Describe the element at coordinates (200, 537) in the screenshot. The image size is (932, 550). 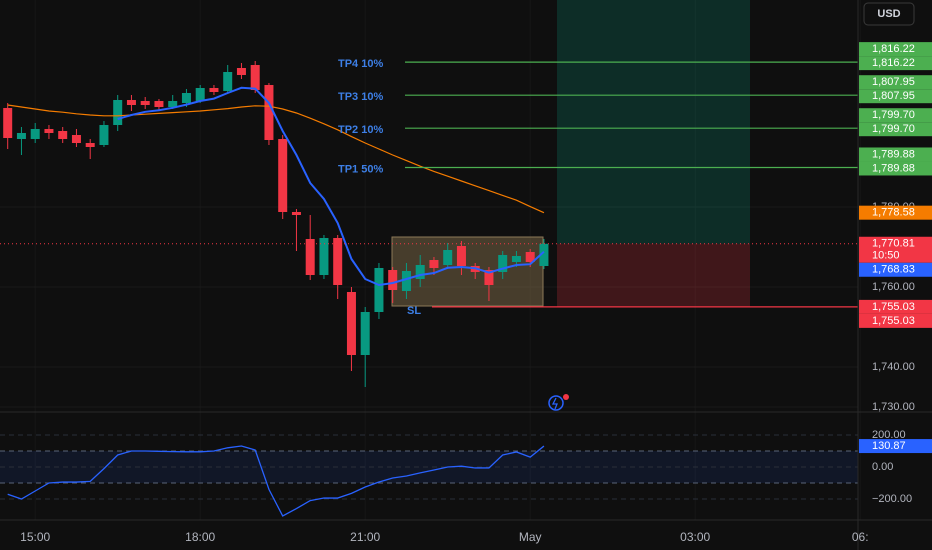
I see `x-tick-label: 18:00` at that location.